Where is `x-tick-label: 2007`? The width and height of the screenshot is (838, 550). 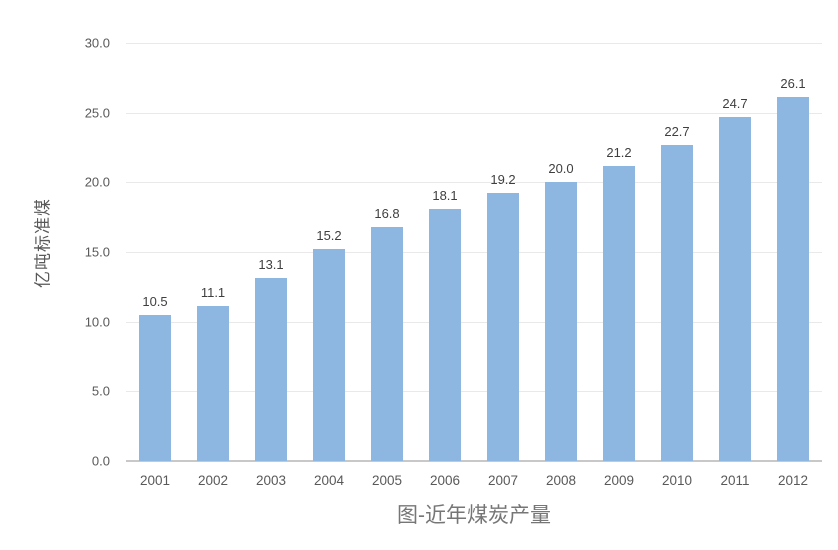
x-tick-label: 2007 is located at coordinates (503, 480).